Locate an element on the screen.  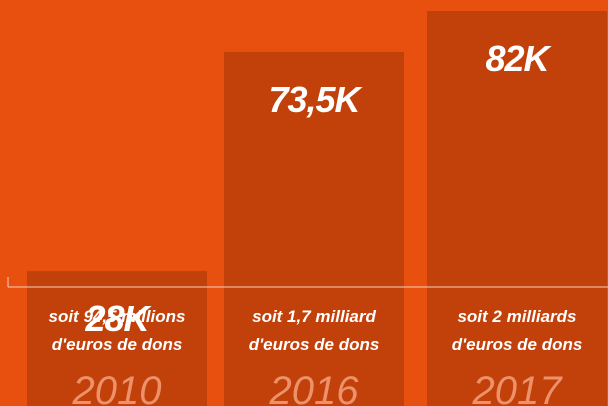
bar-value-label: 82K is located at coordinates (518, 58).